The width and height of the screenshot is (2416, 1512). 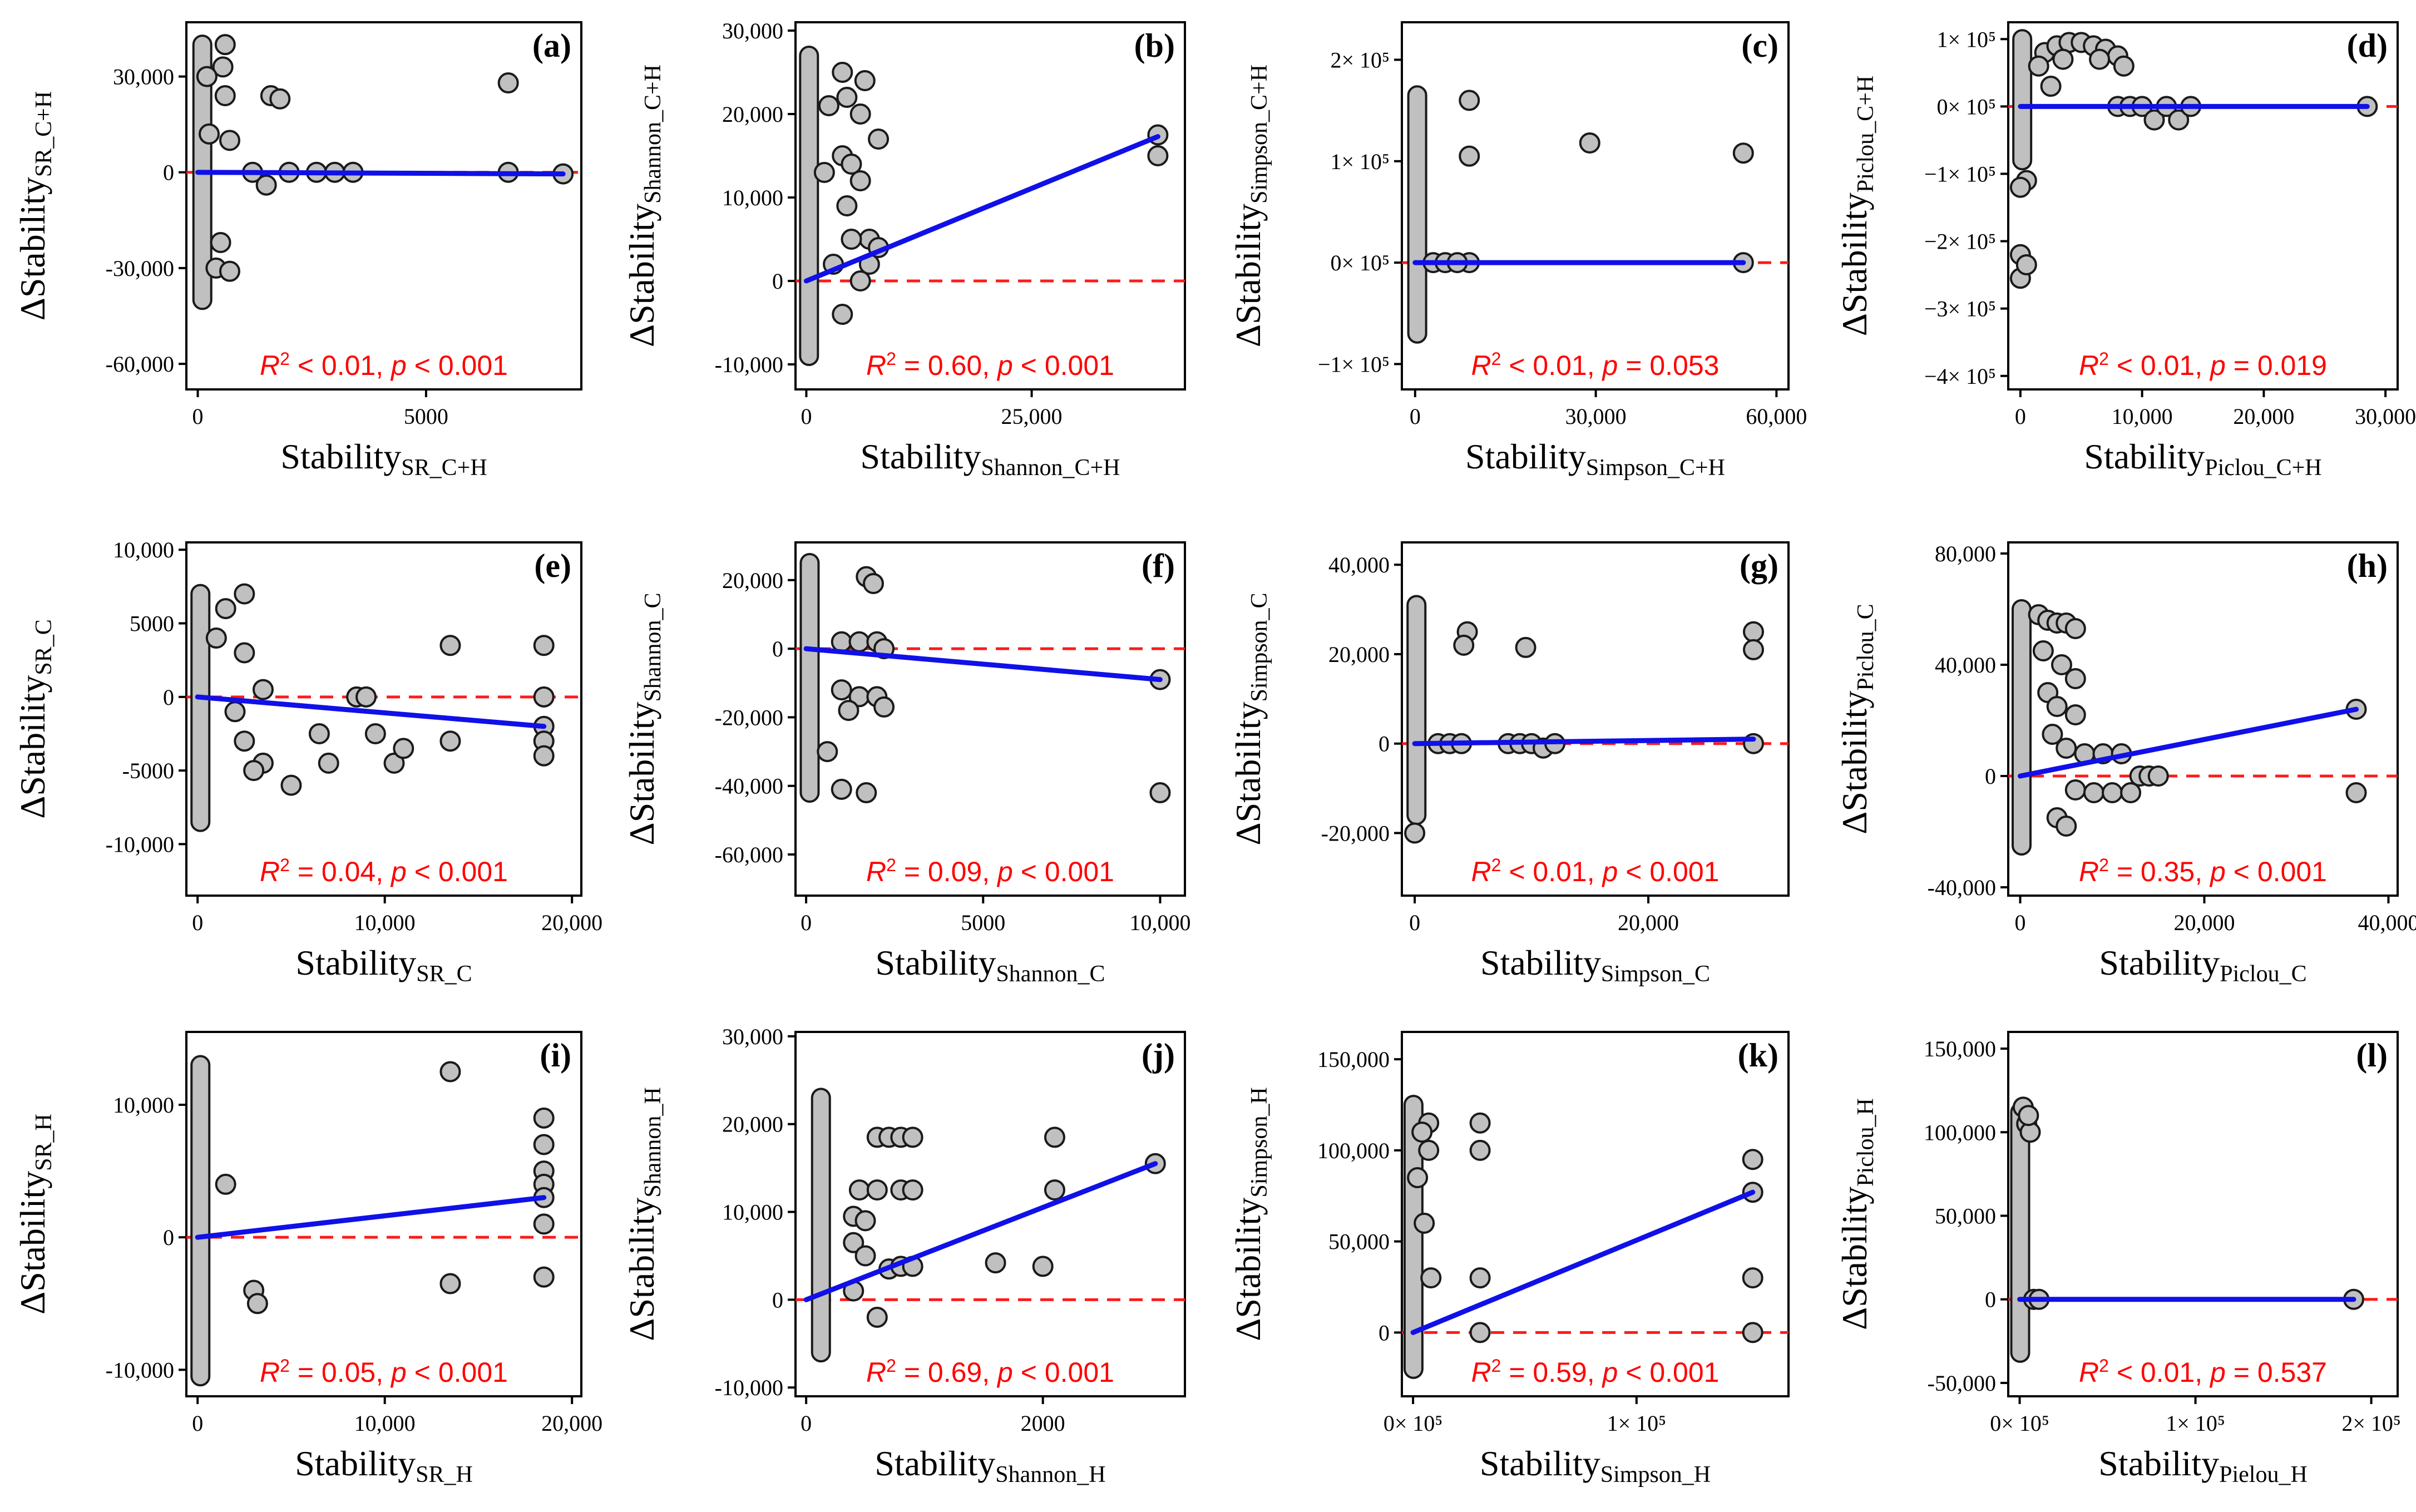 I want to click on y-axis-label-sub: SR_C+H, so click(x=44, y=134).